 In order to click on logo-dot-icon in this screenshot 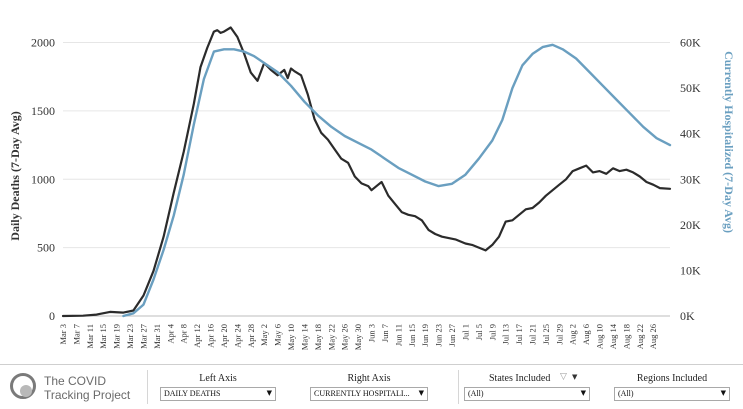, I will do `click(26, 391)`.